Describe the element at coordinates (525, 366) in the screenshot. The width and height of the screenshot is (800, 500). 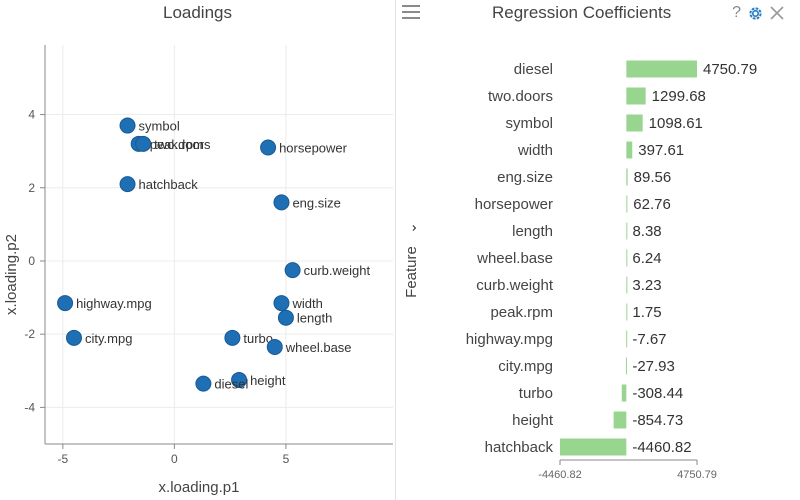
I see `feature-label: city.mpg` at that location.